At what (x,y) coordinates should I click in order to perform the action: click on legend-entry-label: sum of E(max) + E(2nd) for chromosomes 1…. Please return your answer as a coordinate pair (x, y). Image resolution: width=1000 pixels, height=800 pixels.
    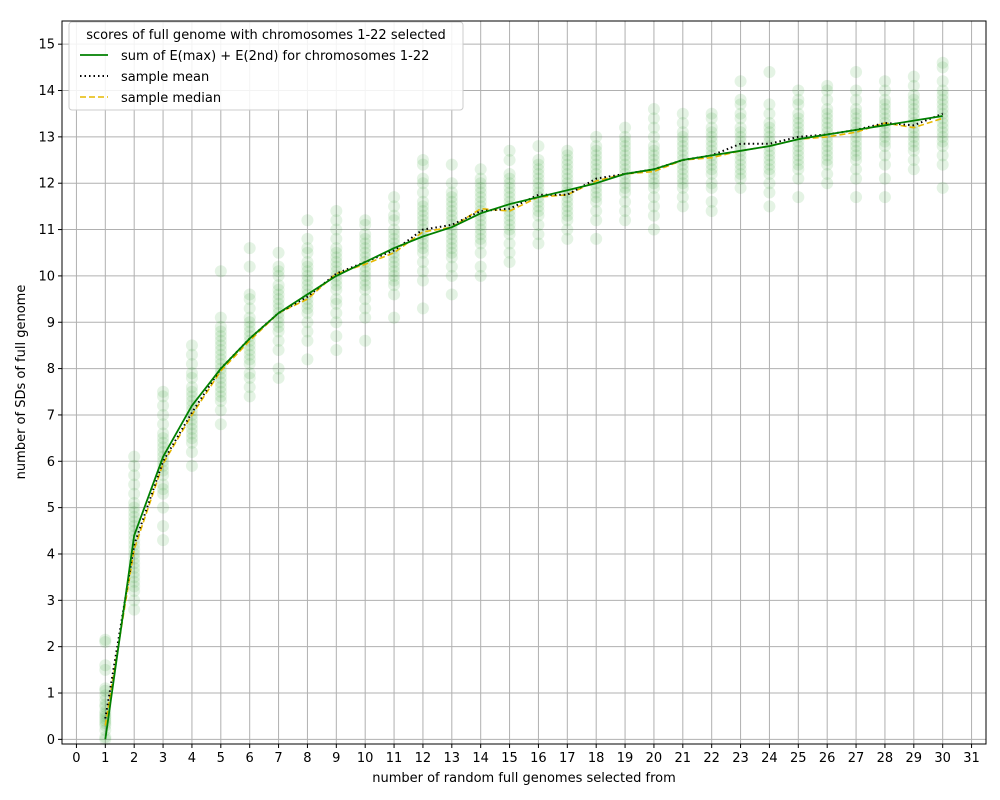
    Looking at the image, I should click on (275, 56).